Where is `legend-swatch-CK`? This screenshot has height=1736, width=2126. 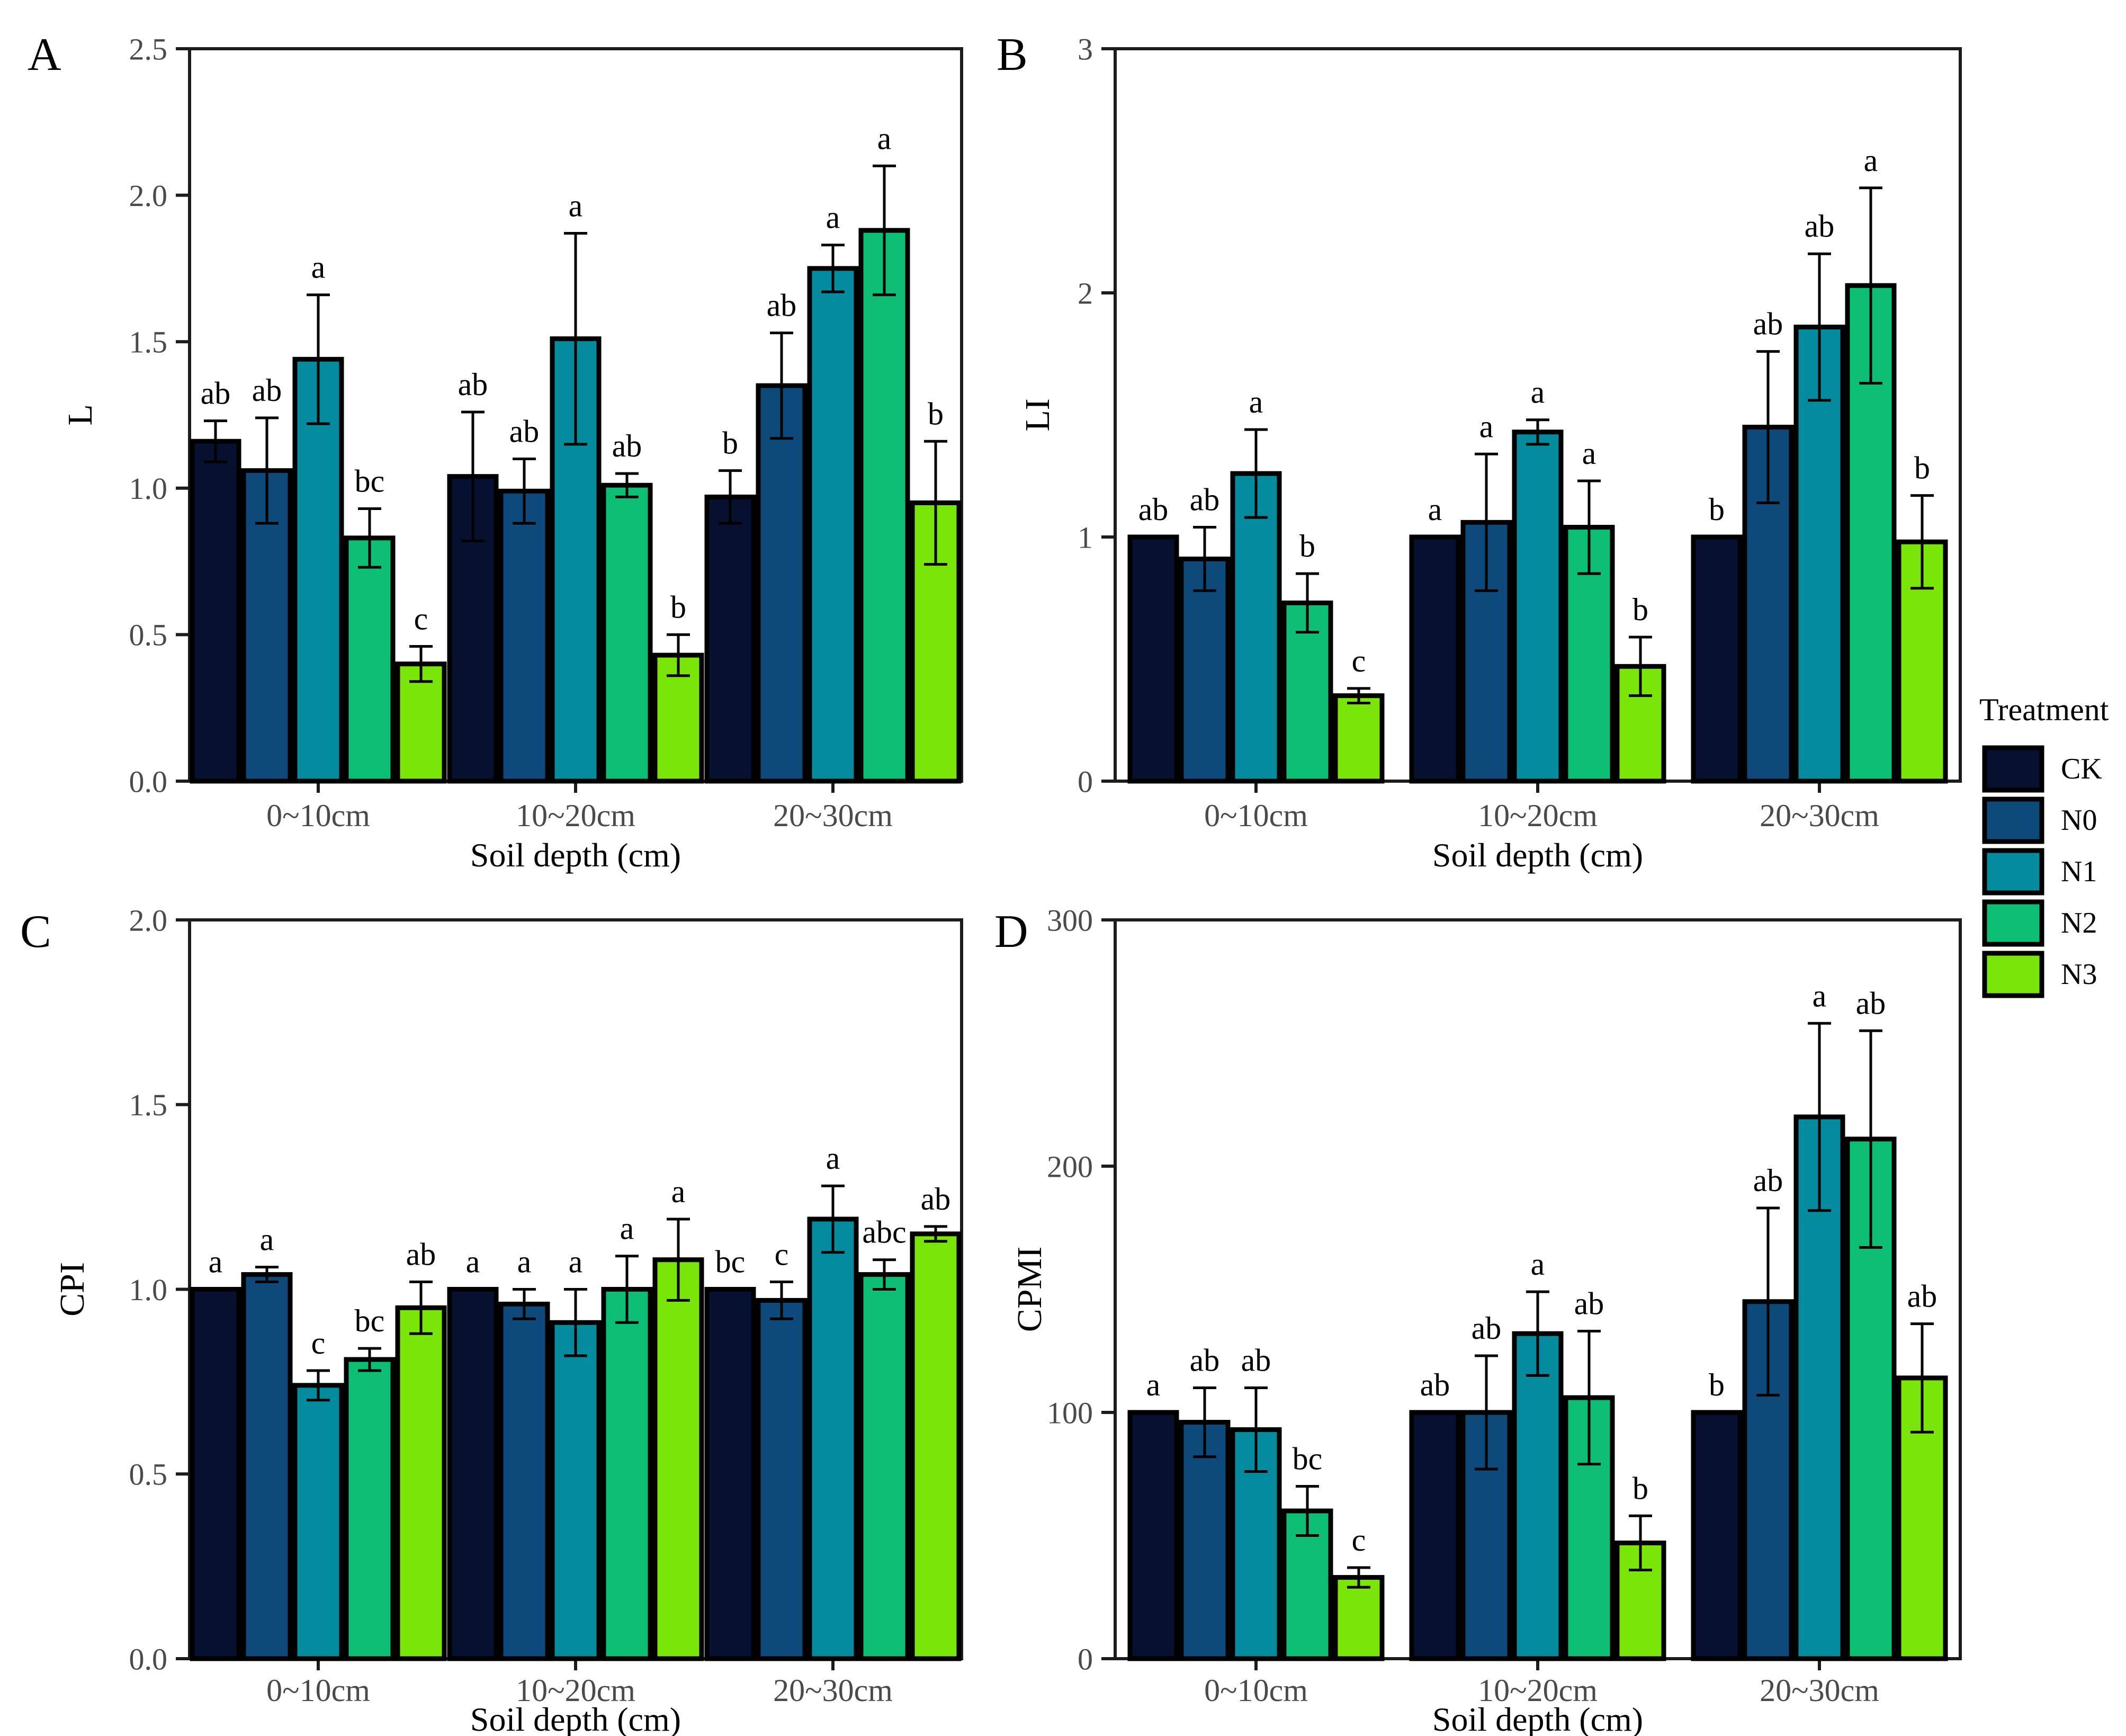
legend-swatch-CK is located at coordinates (2013, 769).